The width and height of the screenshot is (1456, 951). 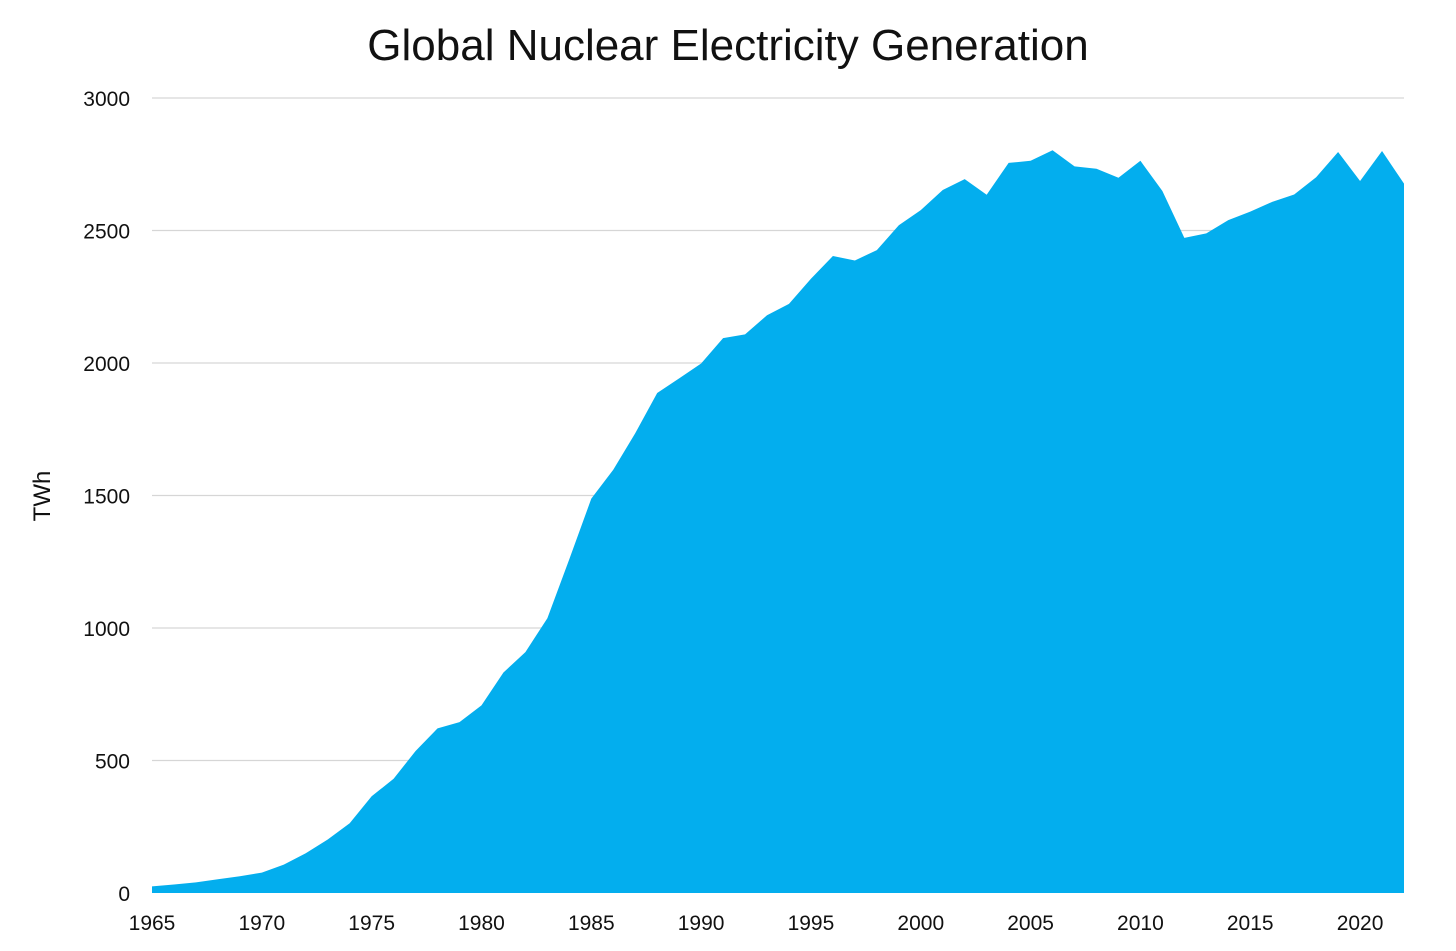 What do you see at coordinates (1250, 923) in the screenshot?
I see `x-tick-label: 2015` at bounding box center [1250, 923].